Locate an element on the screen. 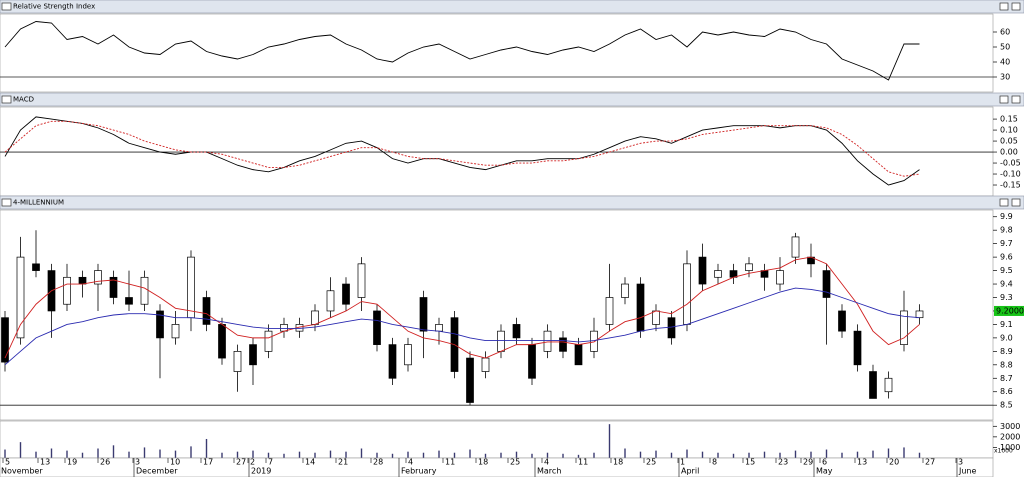 This screenshot has height=477, width=1024. x-tick-label: 11 is located at coordinates (583, 462).